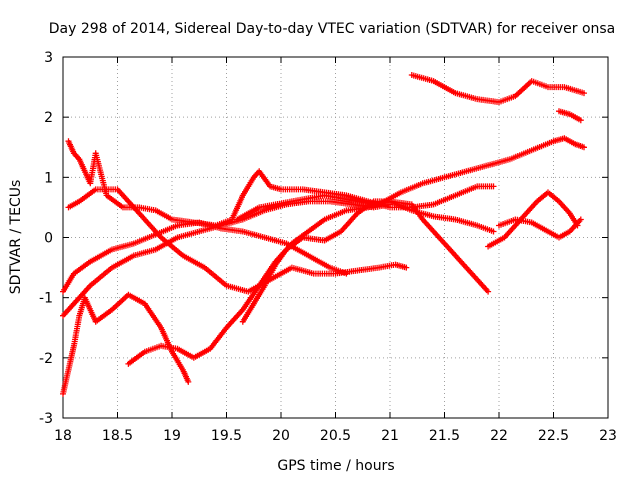 The image size is (640, 480). Describe the element at coordinates (172, 436) in the screenshot. I see `x-tick-label: 19` at that location.